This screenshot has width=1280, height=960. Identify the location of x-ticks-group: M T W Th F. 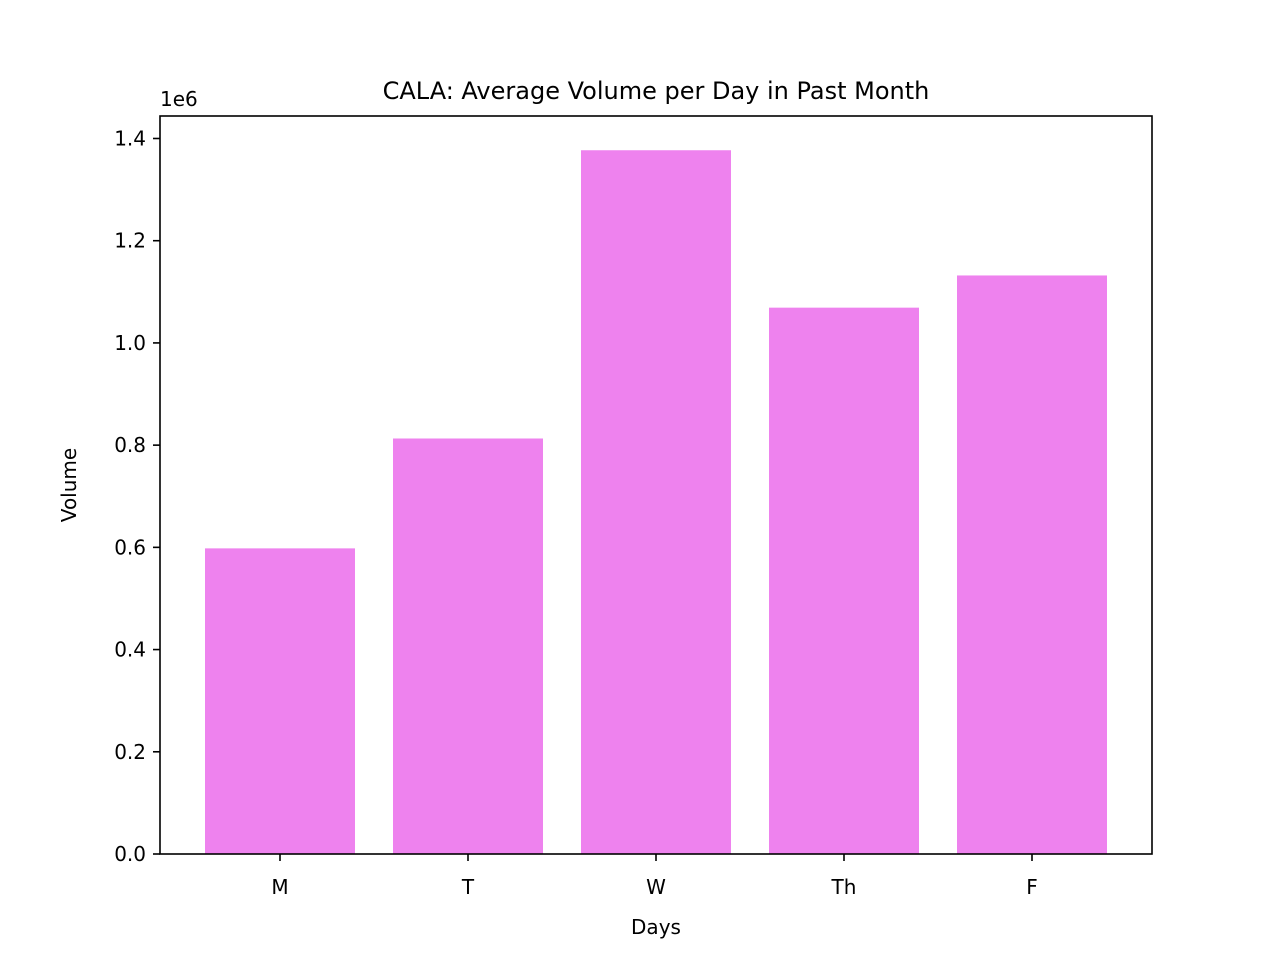
(654, 876).